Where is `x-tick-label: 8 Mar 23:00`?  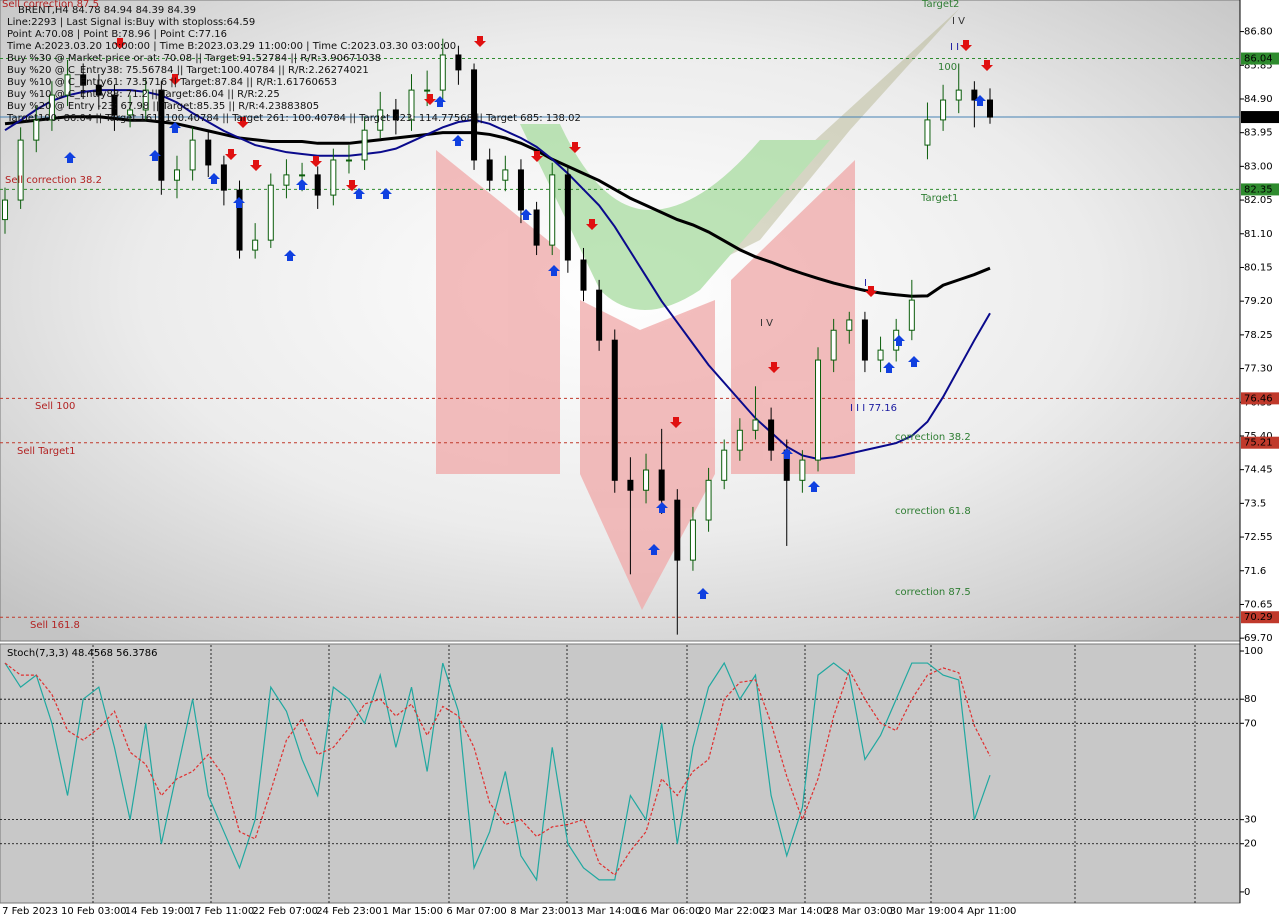 x-tick-label: 8 Mar 23:00 is located at coordinates (540, 911).